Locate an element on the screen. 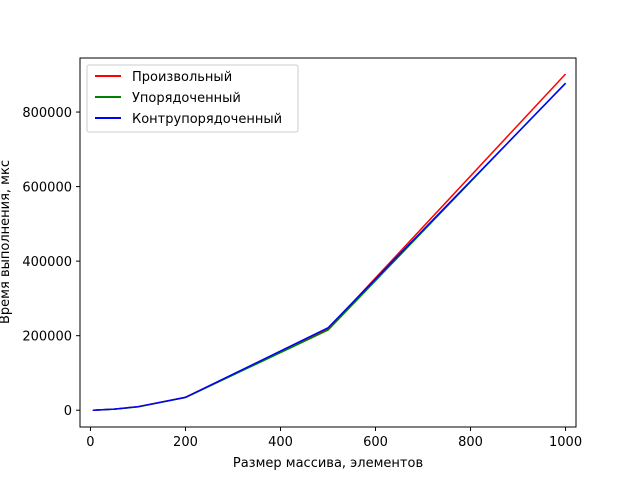  x-axis-label: Размер массива, элементов is located at coordinates (328, 463).